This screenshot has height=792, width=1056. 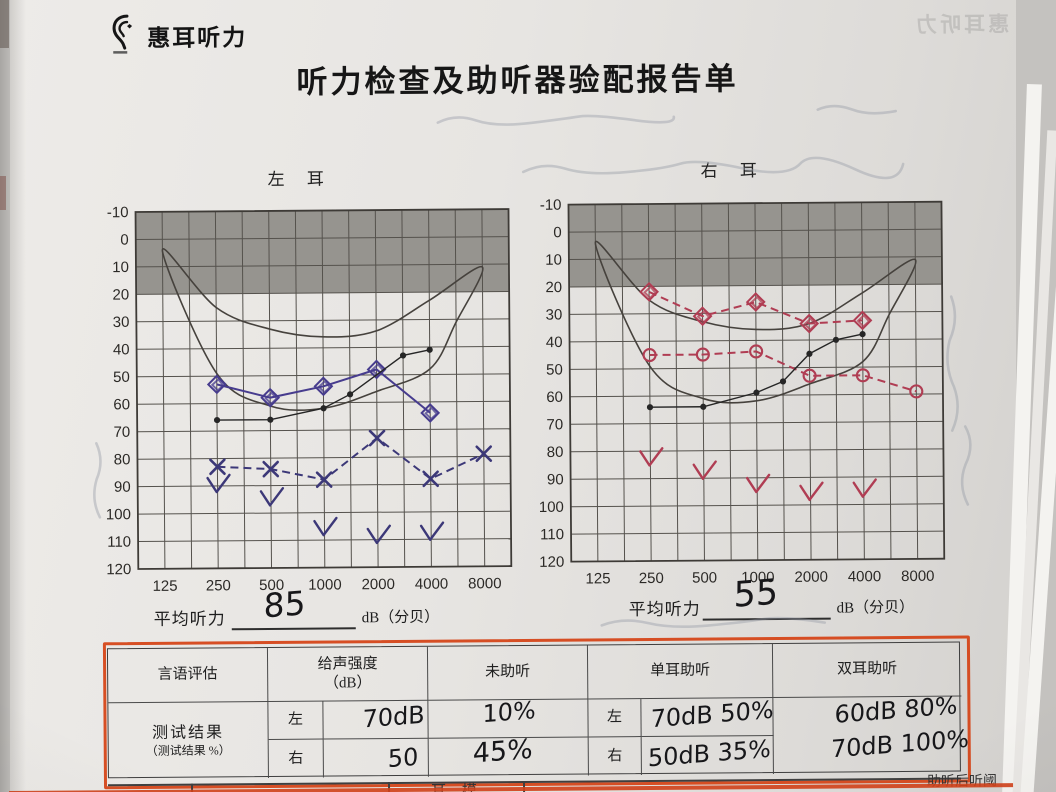 What do you see at coordinates (3, 193) in the screenshot?
I see `corner-mark` at bounding box center [3, 193].